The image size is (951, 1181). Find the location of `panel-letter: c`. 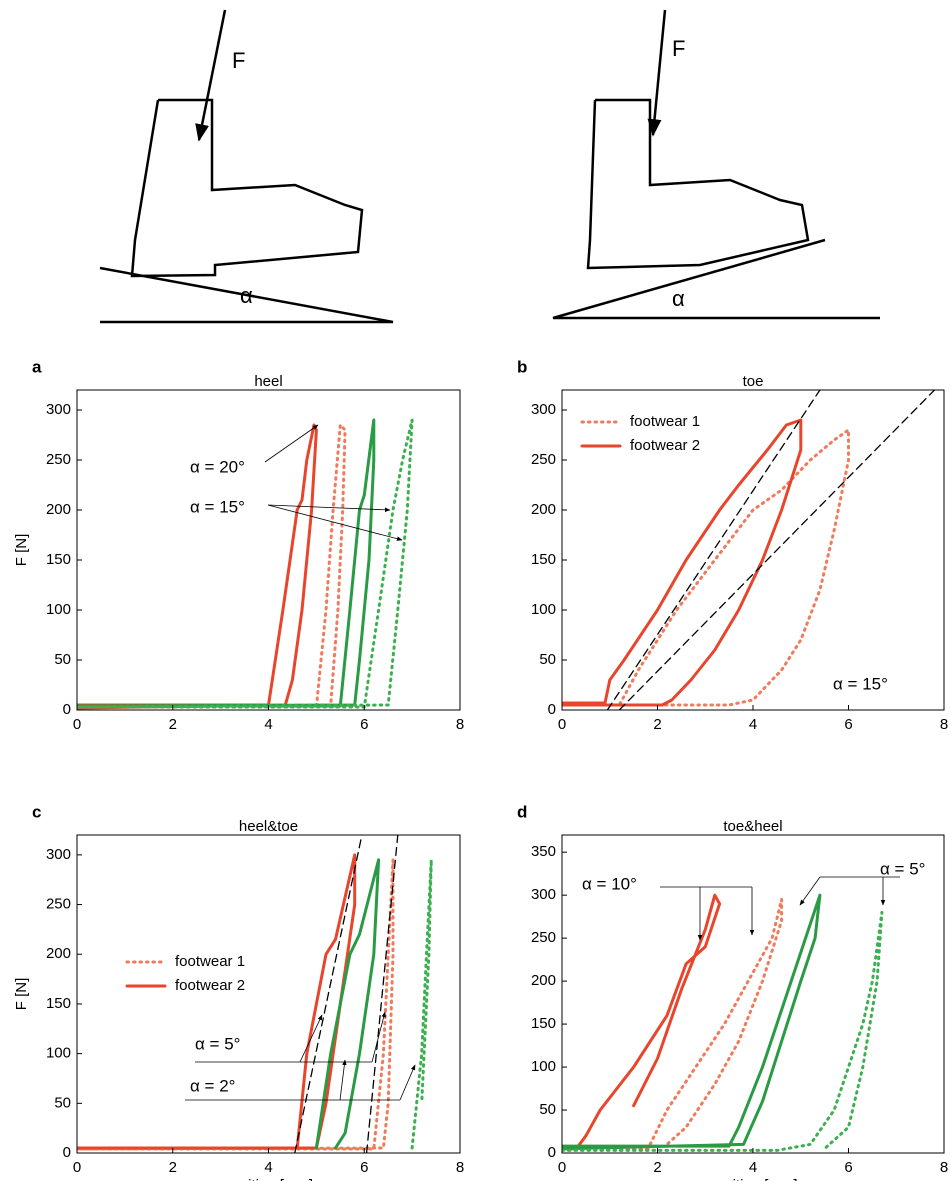

panel-letter: c is located at coordinates (36, 811).